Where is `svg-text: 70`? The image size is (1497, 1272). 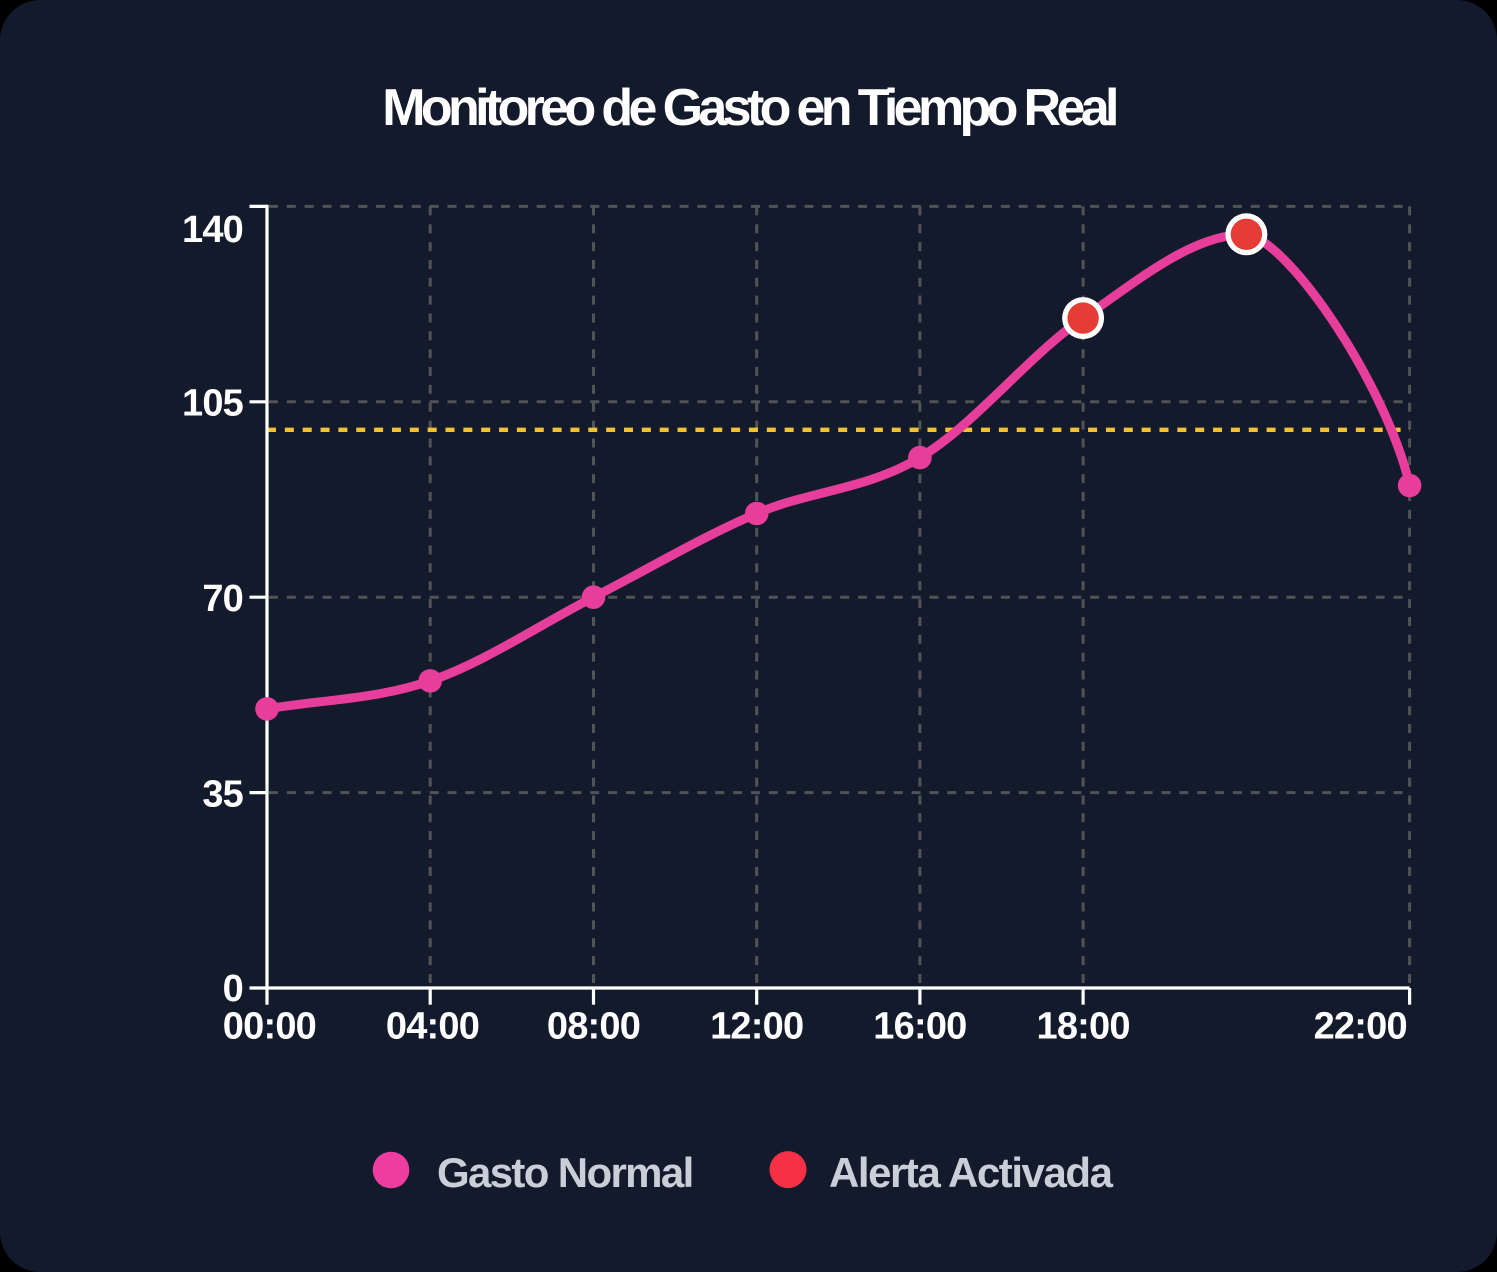
svg-text: 70 is located at coordinates (222, 599).